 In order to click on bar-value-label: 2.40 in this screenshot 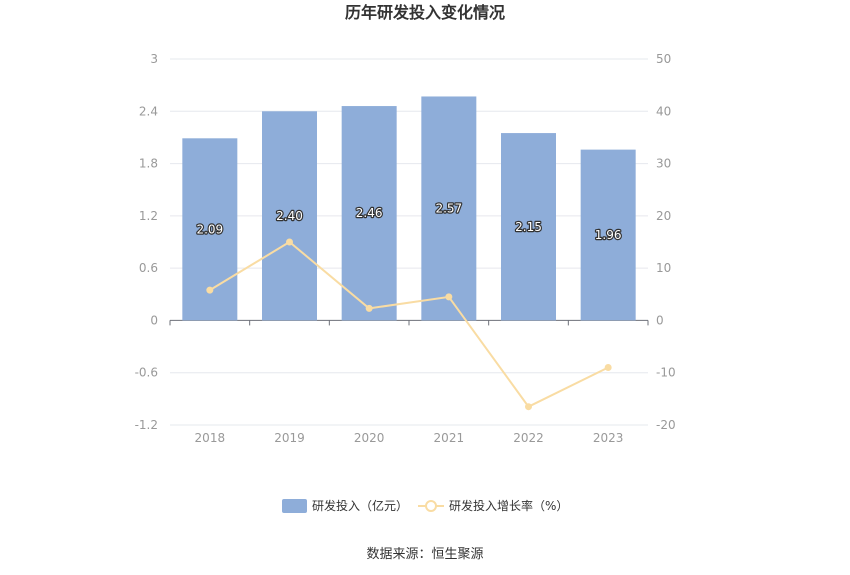, I will do `click(289, 216)`.